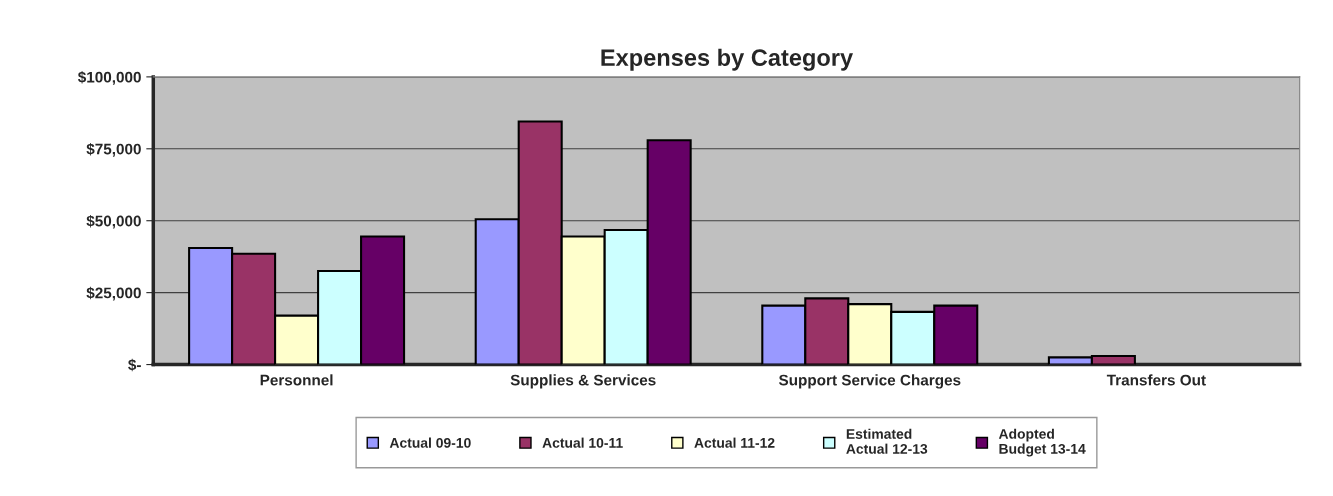 This screenshot has height=496, width=1333. I want to click on legend-label: Actual 11-12, so click(734, 442).